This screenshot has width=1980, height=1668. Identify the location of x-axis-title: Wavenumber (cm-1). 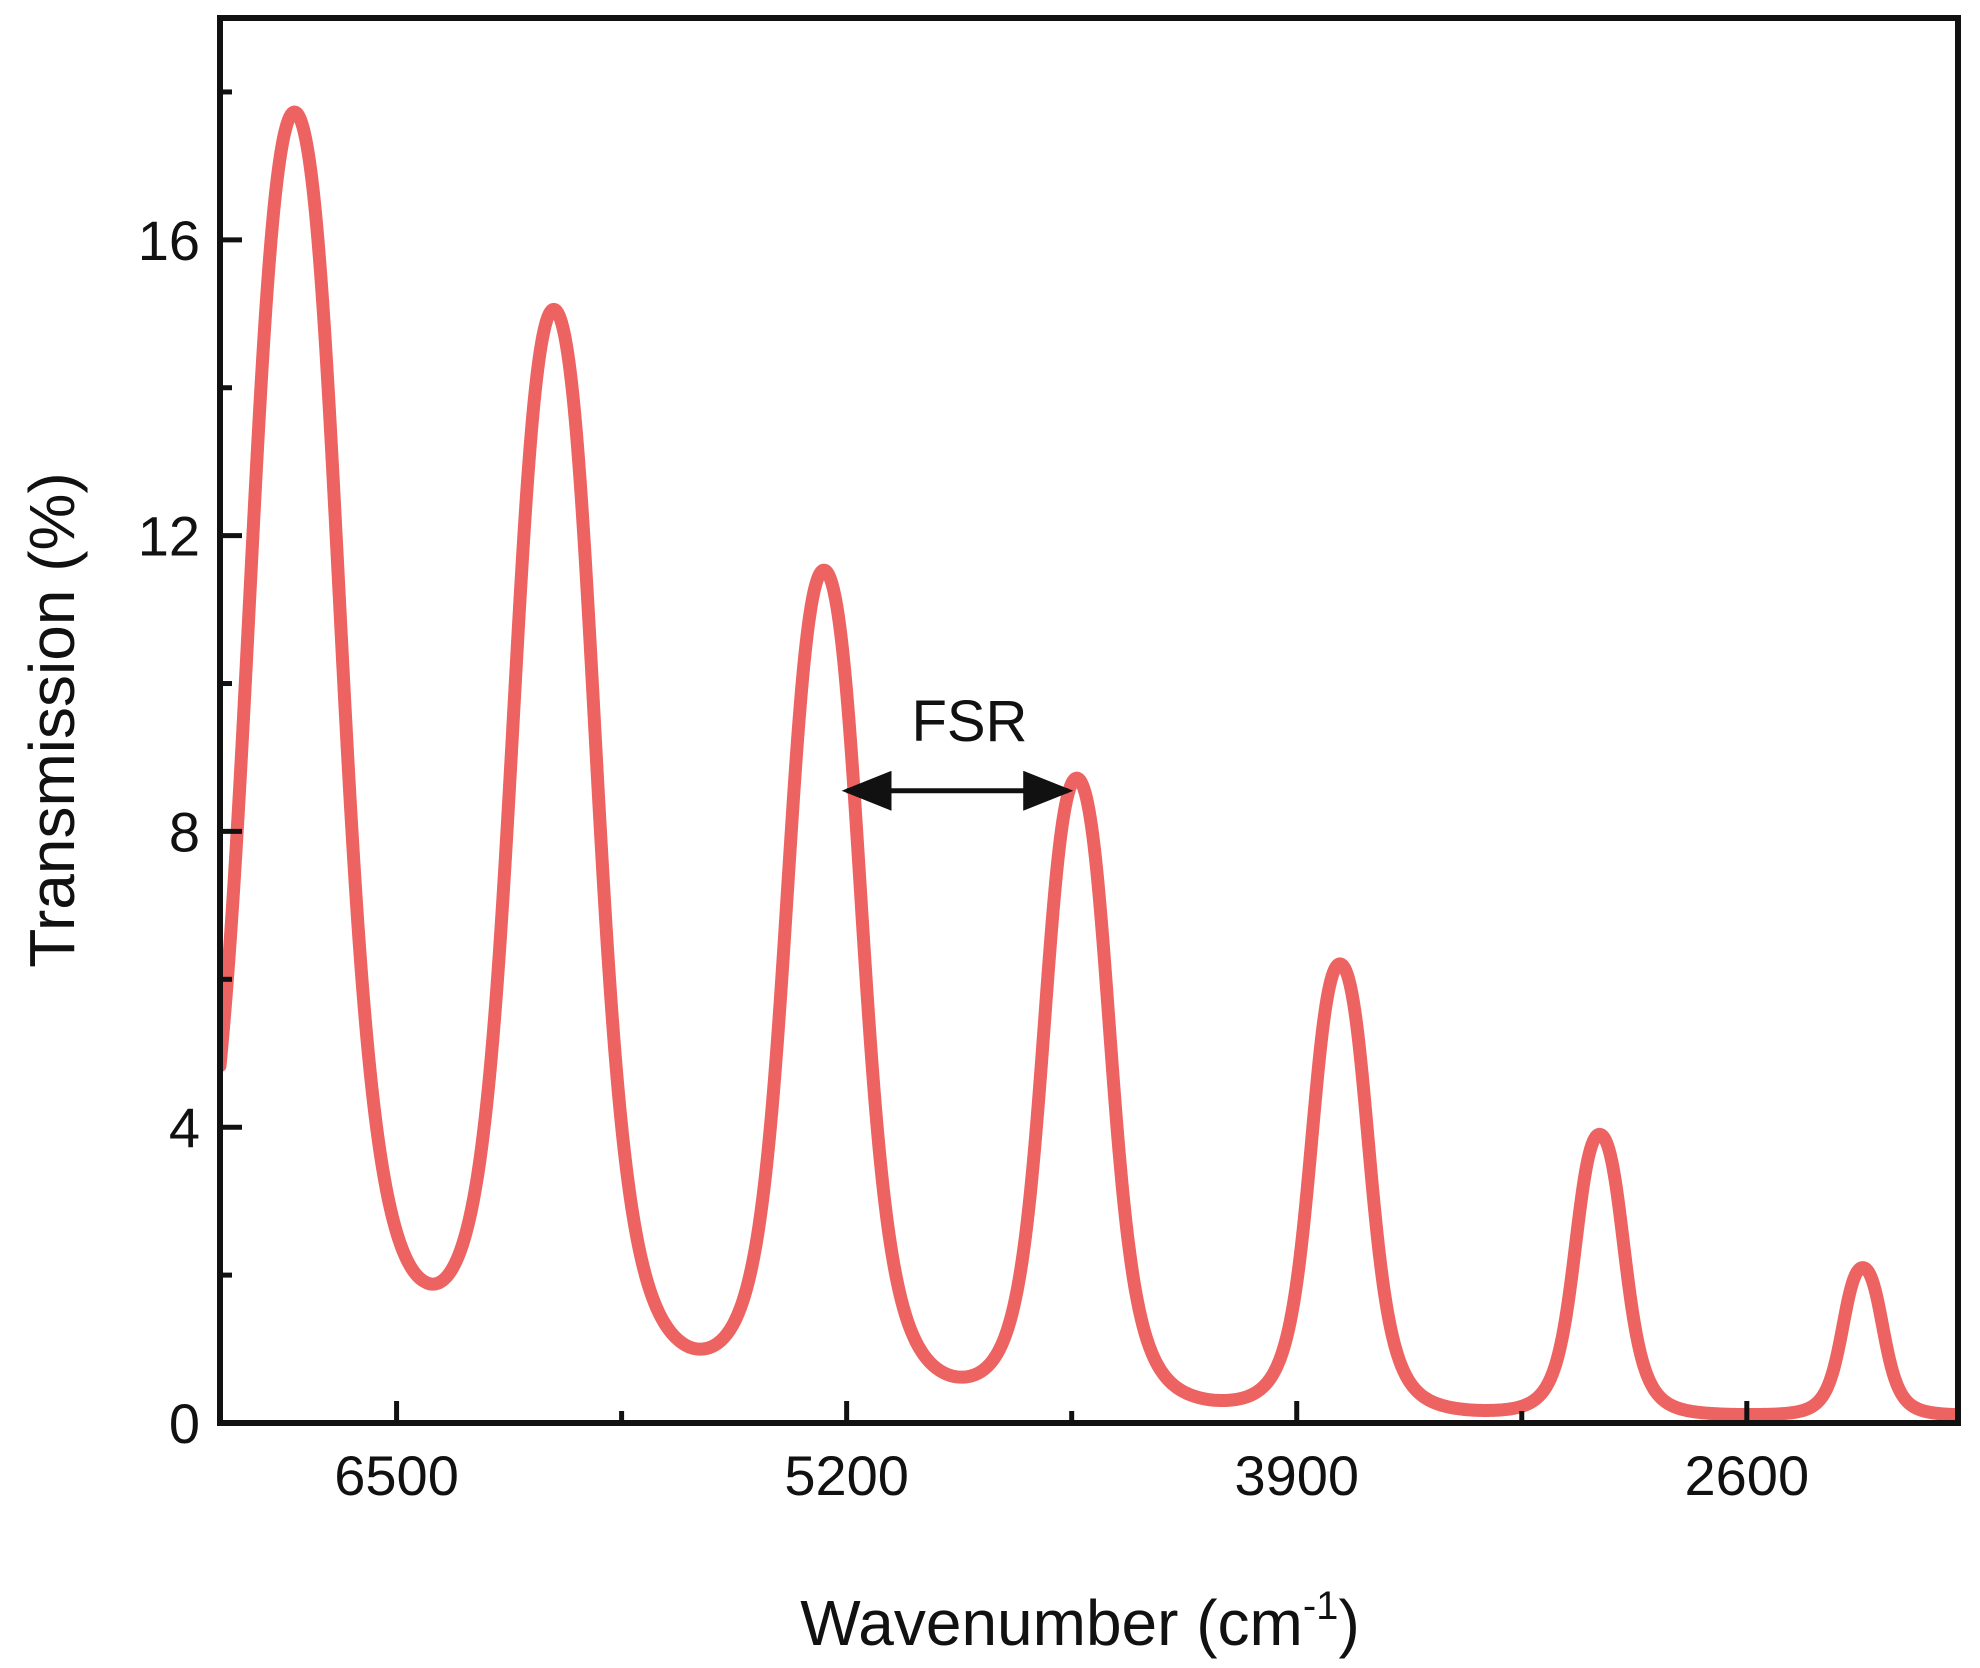
(1080, 1621).